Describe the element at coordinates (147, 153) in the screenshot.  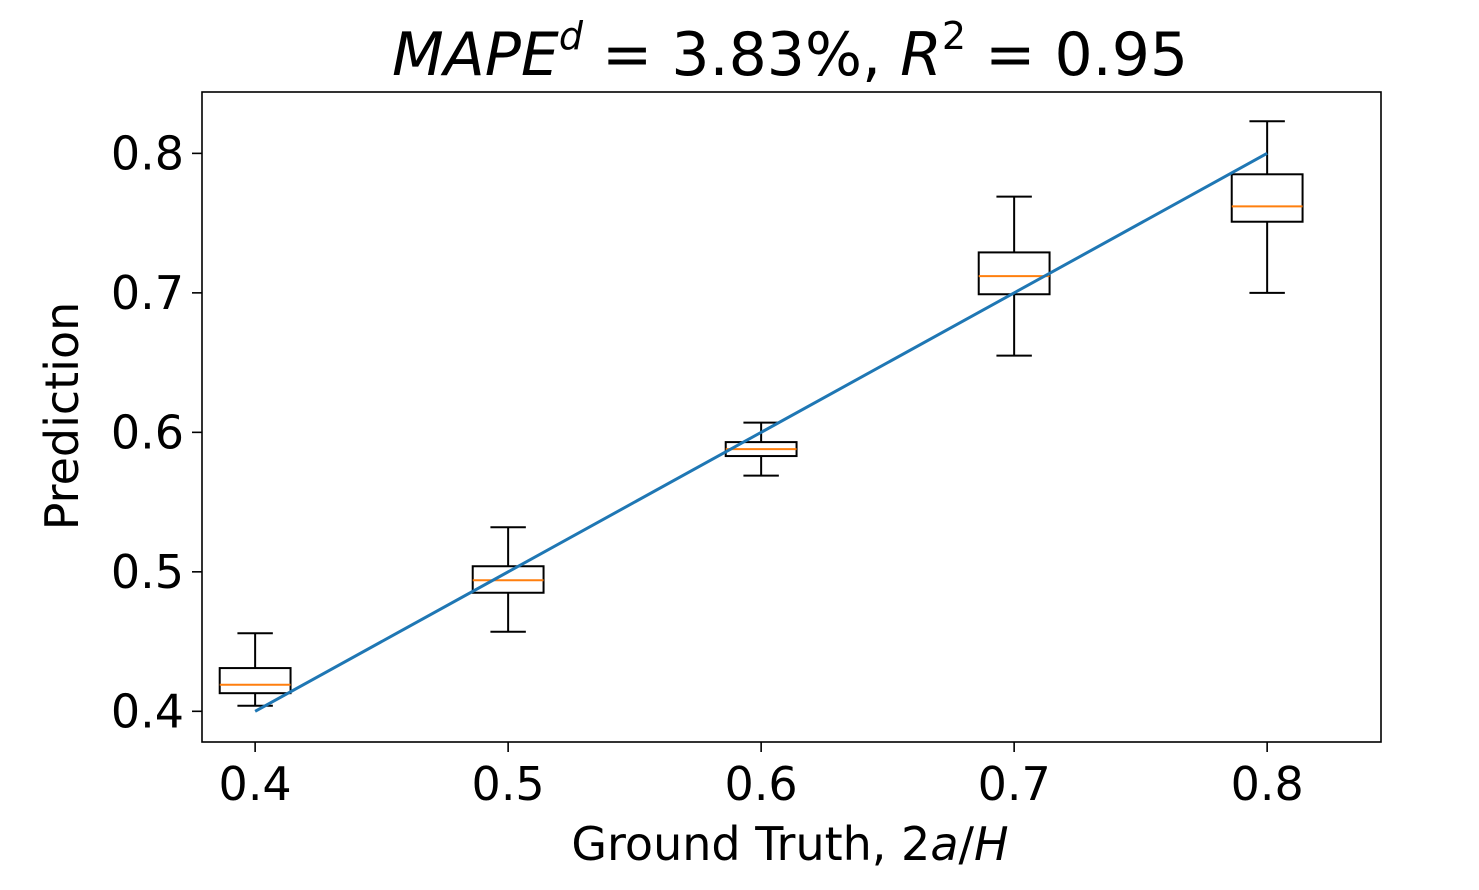
I see `y-tick-label-4: 0.8` at that location.